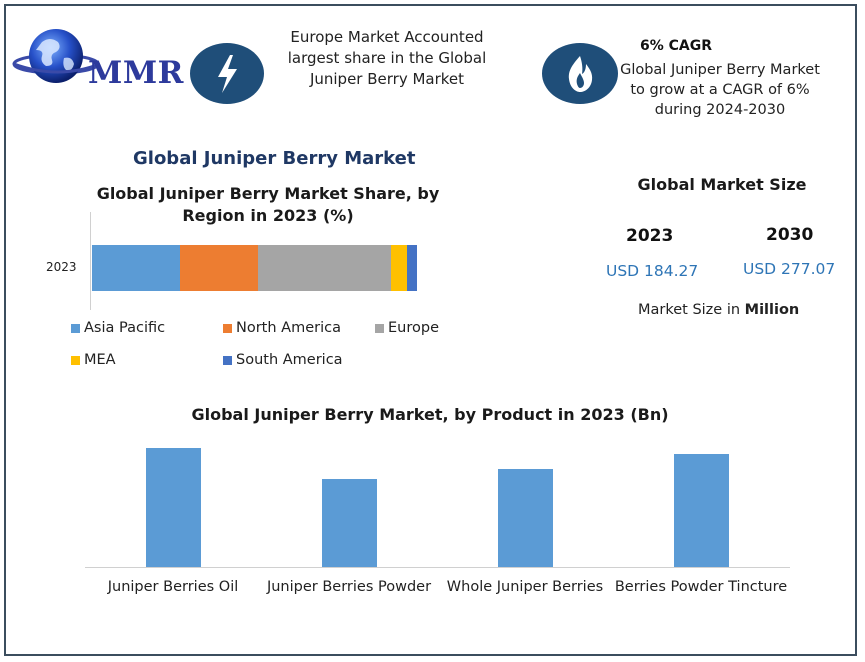 The width and height of the screenshot is (865, 662). Describe the element at coordinates (90, 261) in the screenshot. I see `share-chart-axis` at that location.